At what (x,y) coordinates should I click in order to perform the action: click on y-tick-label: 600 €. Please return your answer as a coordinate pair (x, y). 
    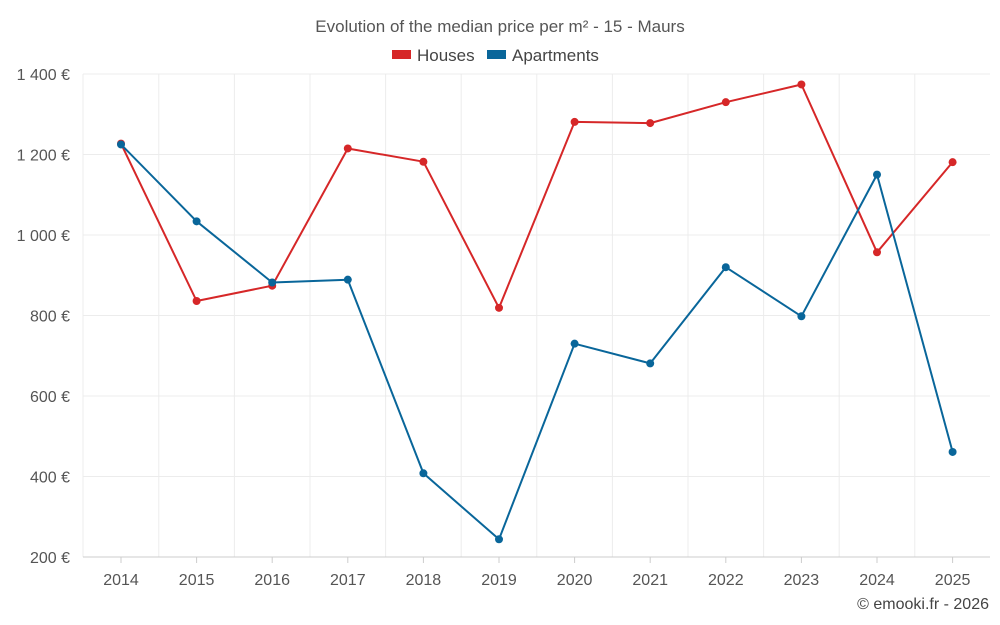
    Looking at the image, I should click on (50, 397).